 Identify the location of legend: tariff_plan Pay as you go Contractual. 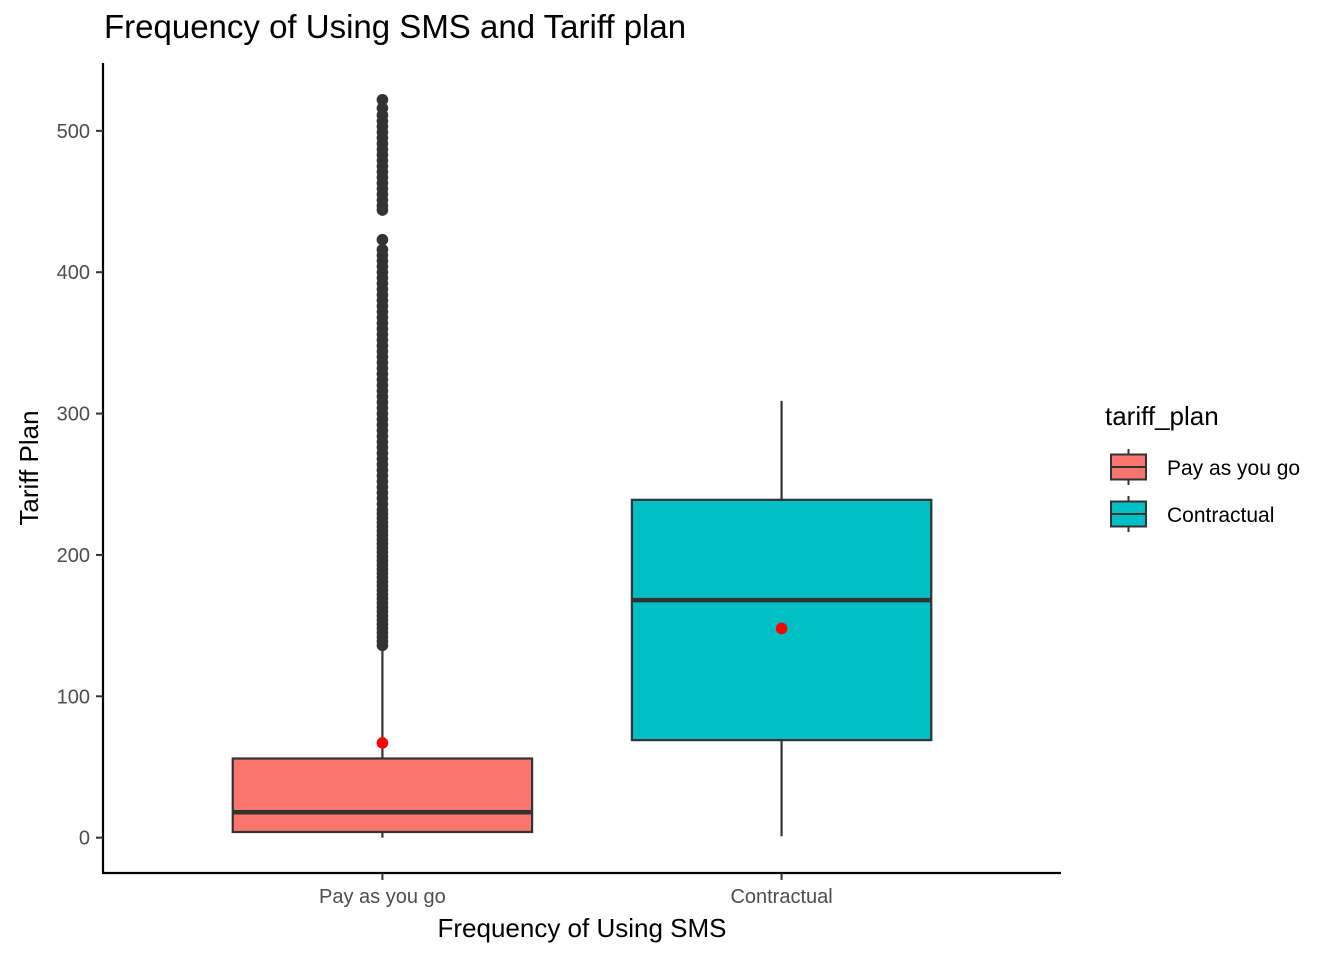
(1202, 466).